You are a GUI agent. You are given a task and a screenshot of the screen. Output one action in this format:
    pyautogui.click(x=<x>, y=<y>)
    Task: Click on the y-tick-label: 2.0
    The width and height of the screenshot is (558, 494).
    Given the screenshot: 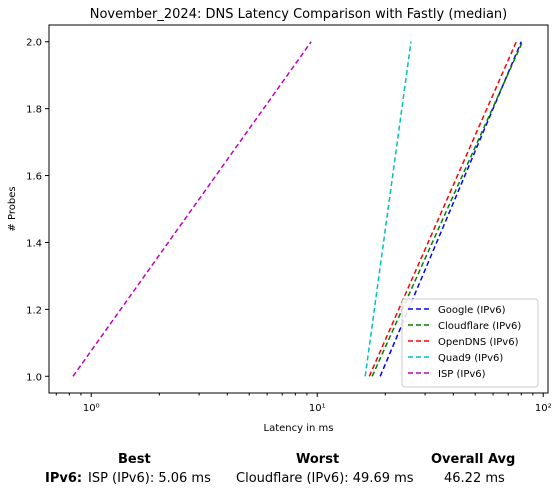 What is the action you would take?
    pyautogui.click(x=34, y=43)
    